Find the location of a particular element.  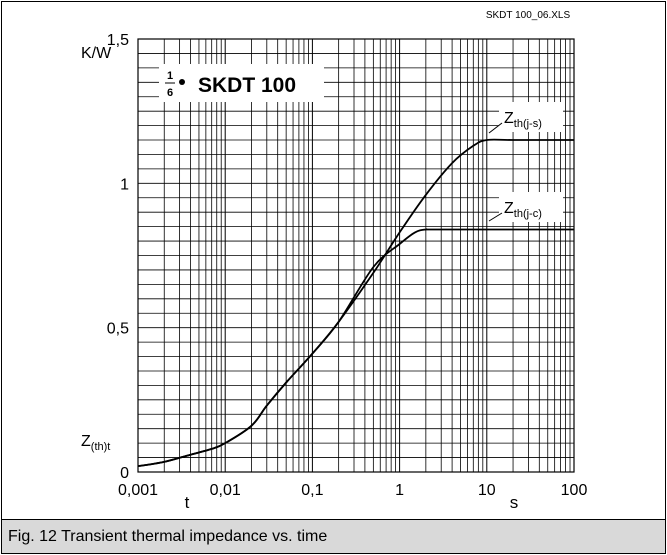

title-background is located at coordinates (241, 83).